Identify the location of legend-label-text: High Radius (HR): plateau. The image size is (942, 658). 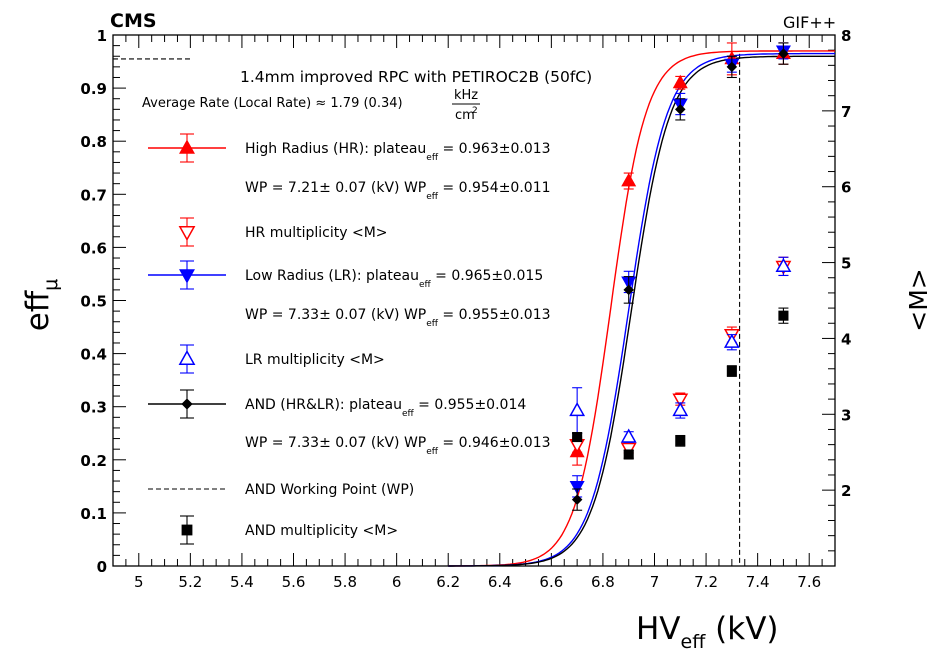
(335, 149).